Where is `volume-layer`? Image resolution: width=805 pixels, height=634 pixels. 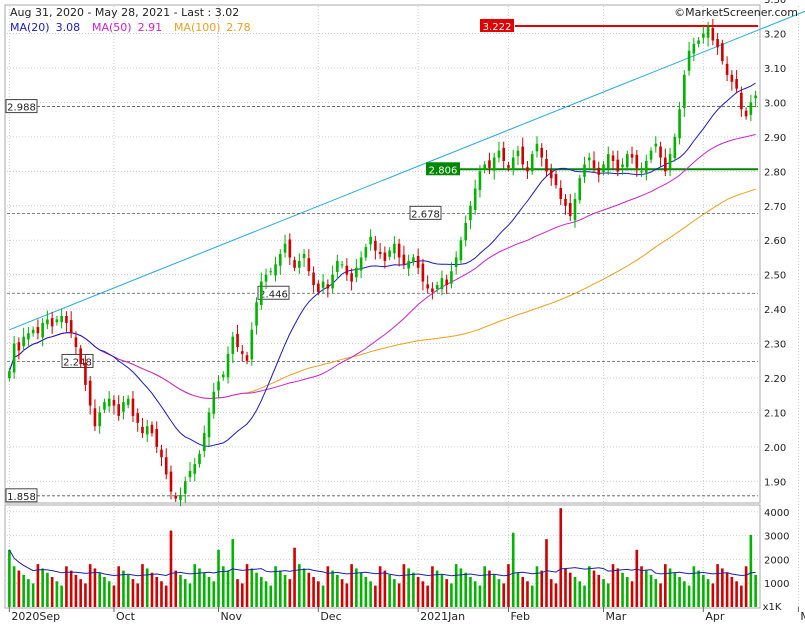
volume-layer is located at coordinates (382, 557).